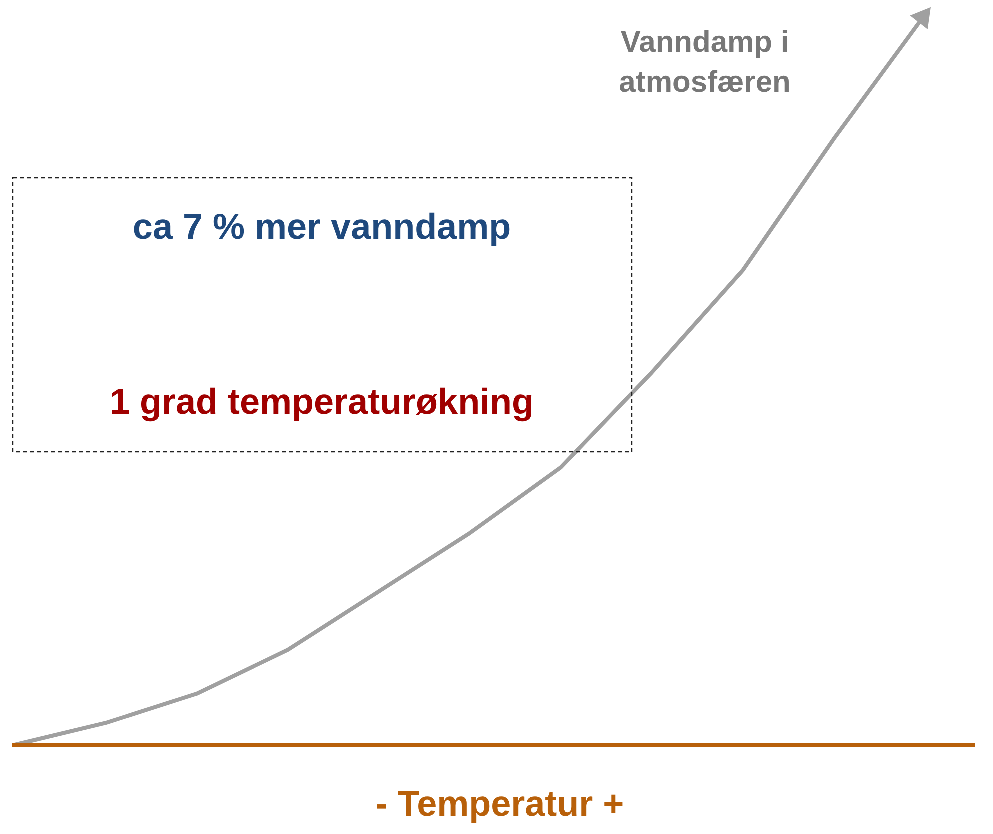 Image resolution: width=993 pixels, height=834 pixels. I want to click on series-label: Vanndamp i atmosfæren, so click(705, 62).